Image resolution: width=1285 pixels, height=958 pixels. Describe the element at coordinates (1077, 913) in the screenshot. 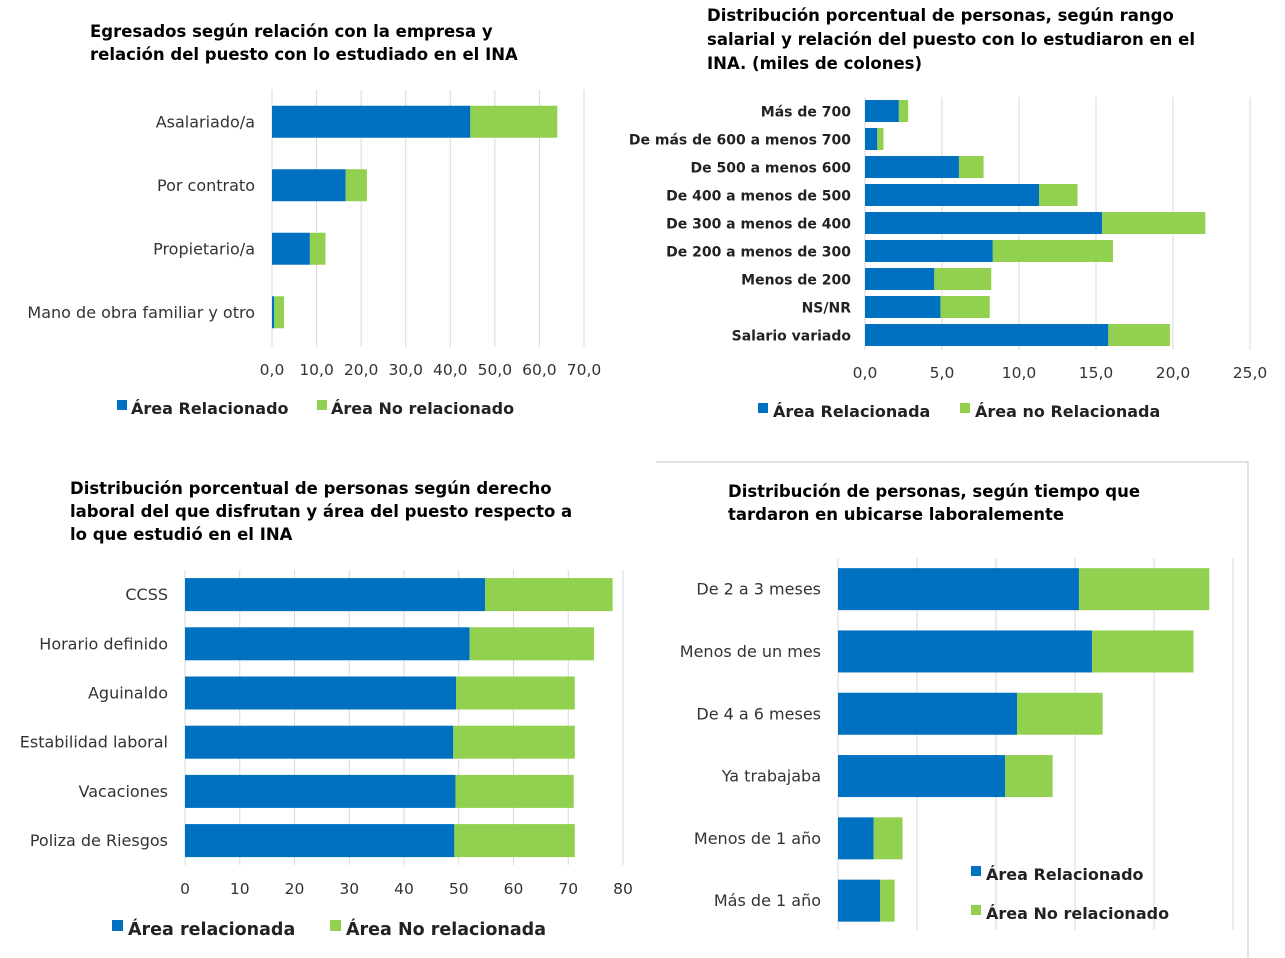

I see `chart-4-legend-label: Área No relacionado` at that location.